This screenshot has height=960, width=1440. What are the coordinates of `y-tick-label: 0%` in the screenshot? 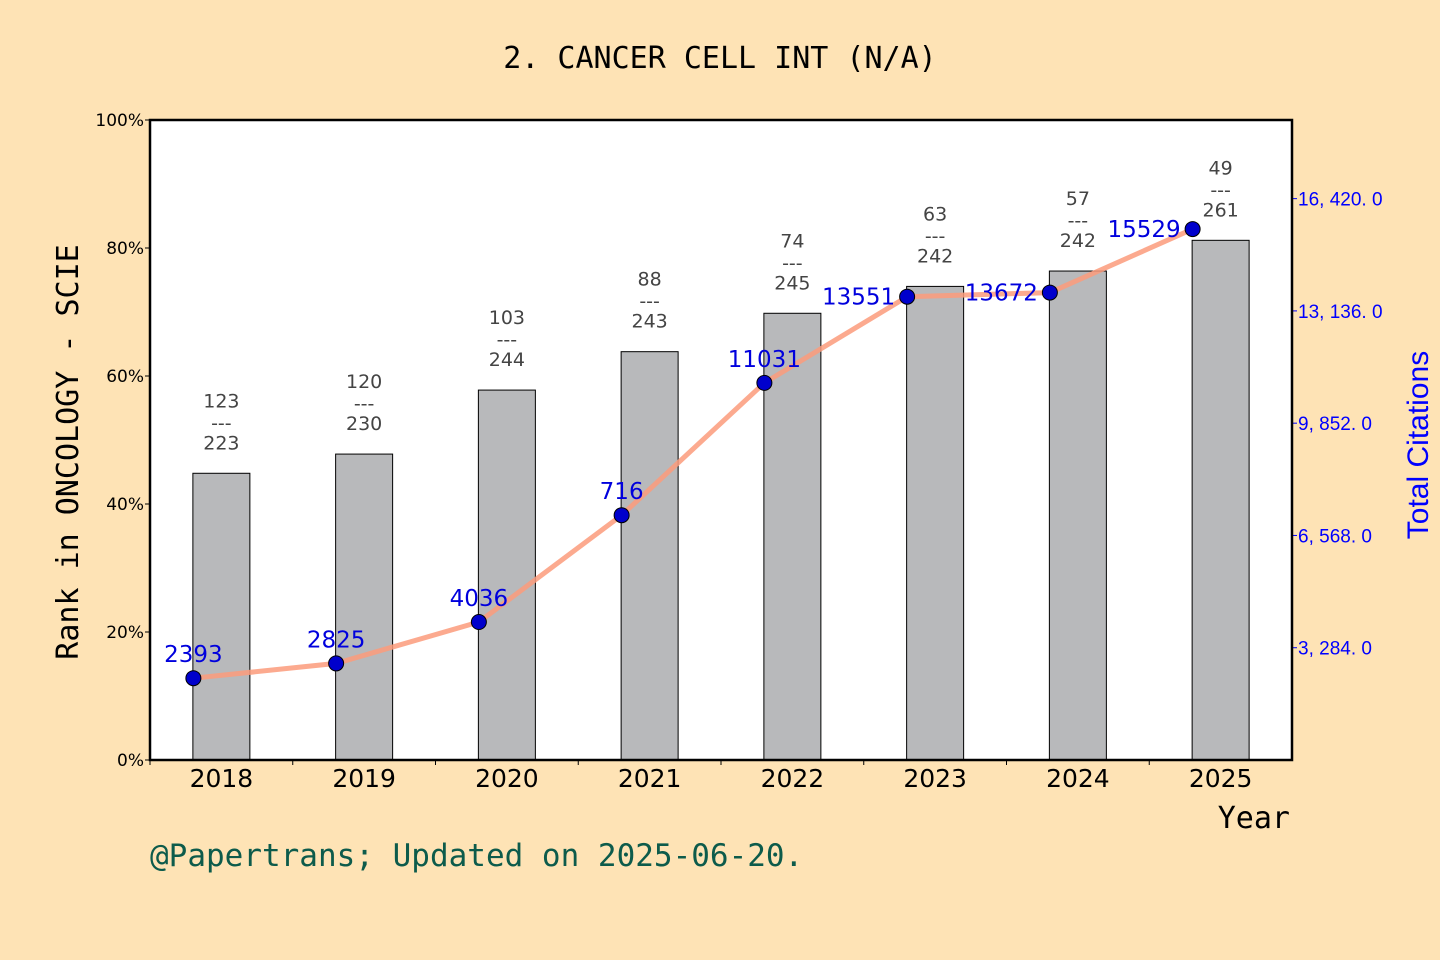 It's located at (130, 761).